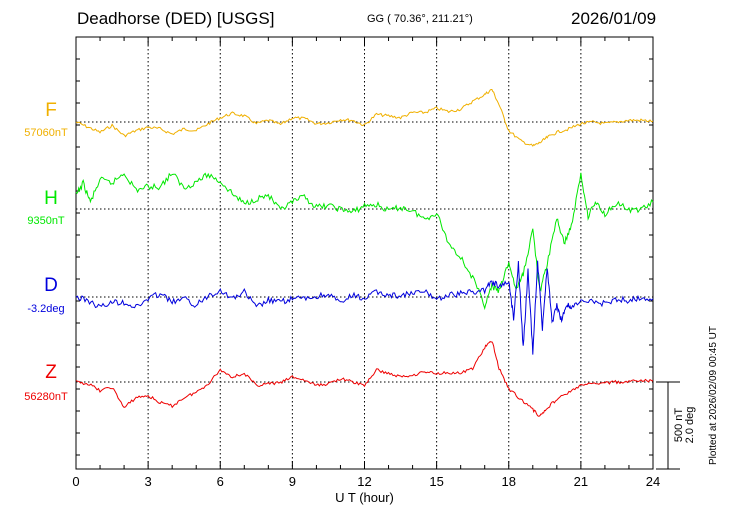  Describe the element at coordinates (51, 198) in the screenshot. I see `series-label-h: H` at that location.